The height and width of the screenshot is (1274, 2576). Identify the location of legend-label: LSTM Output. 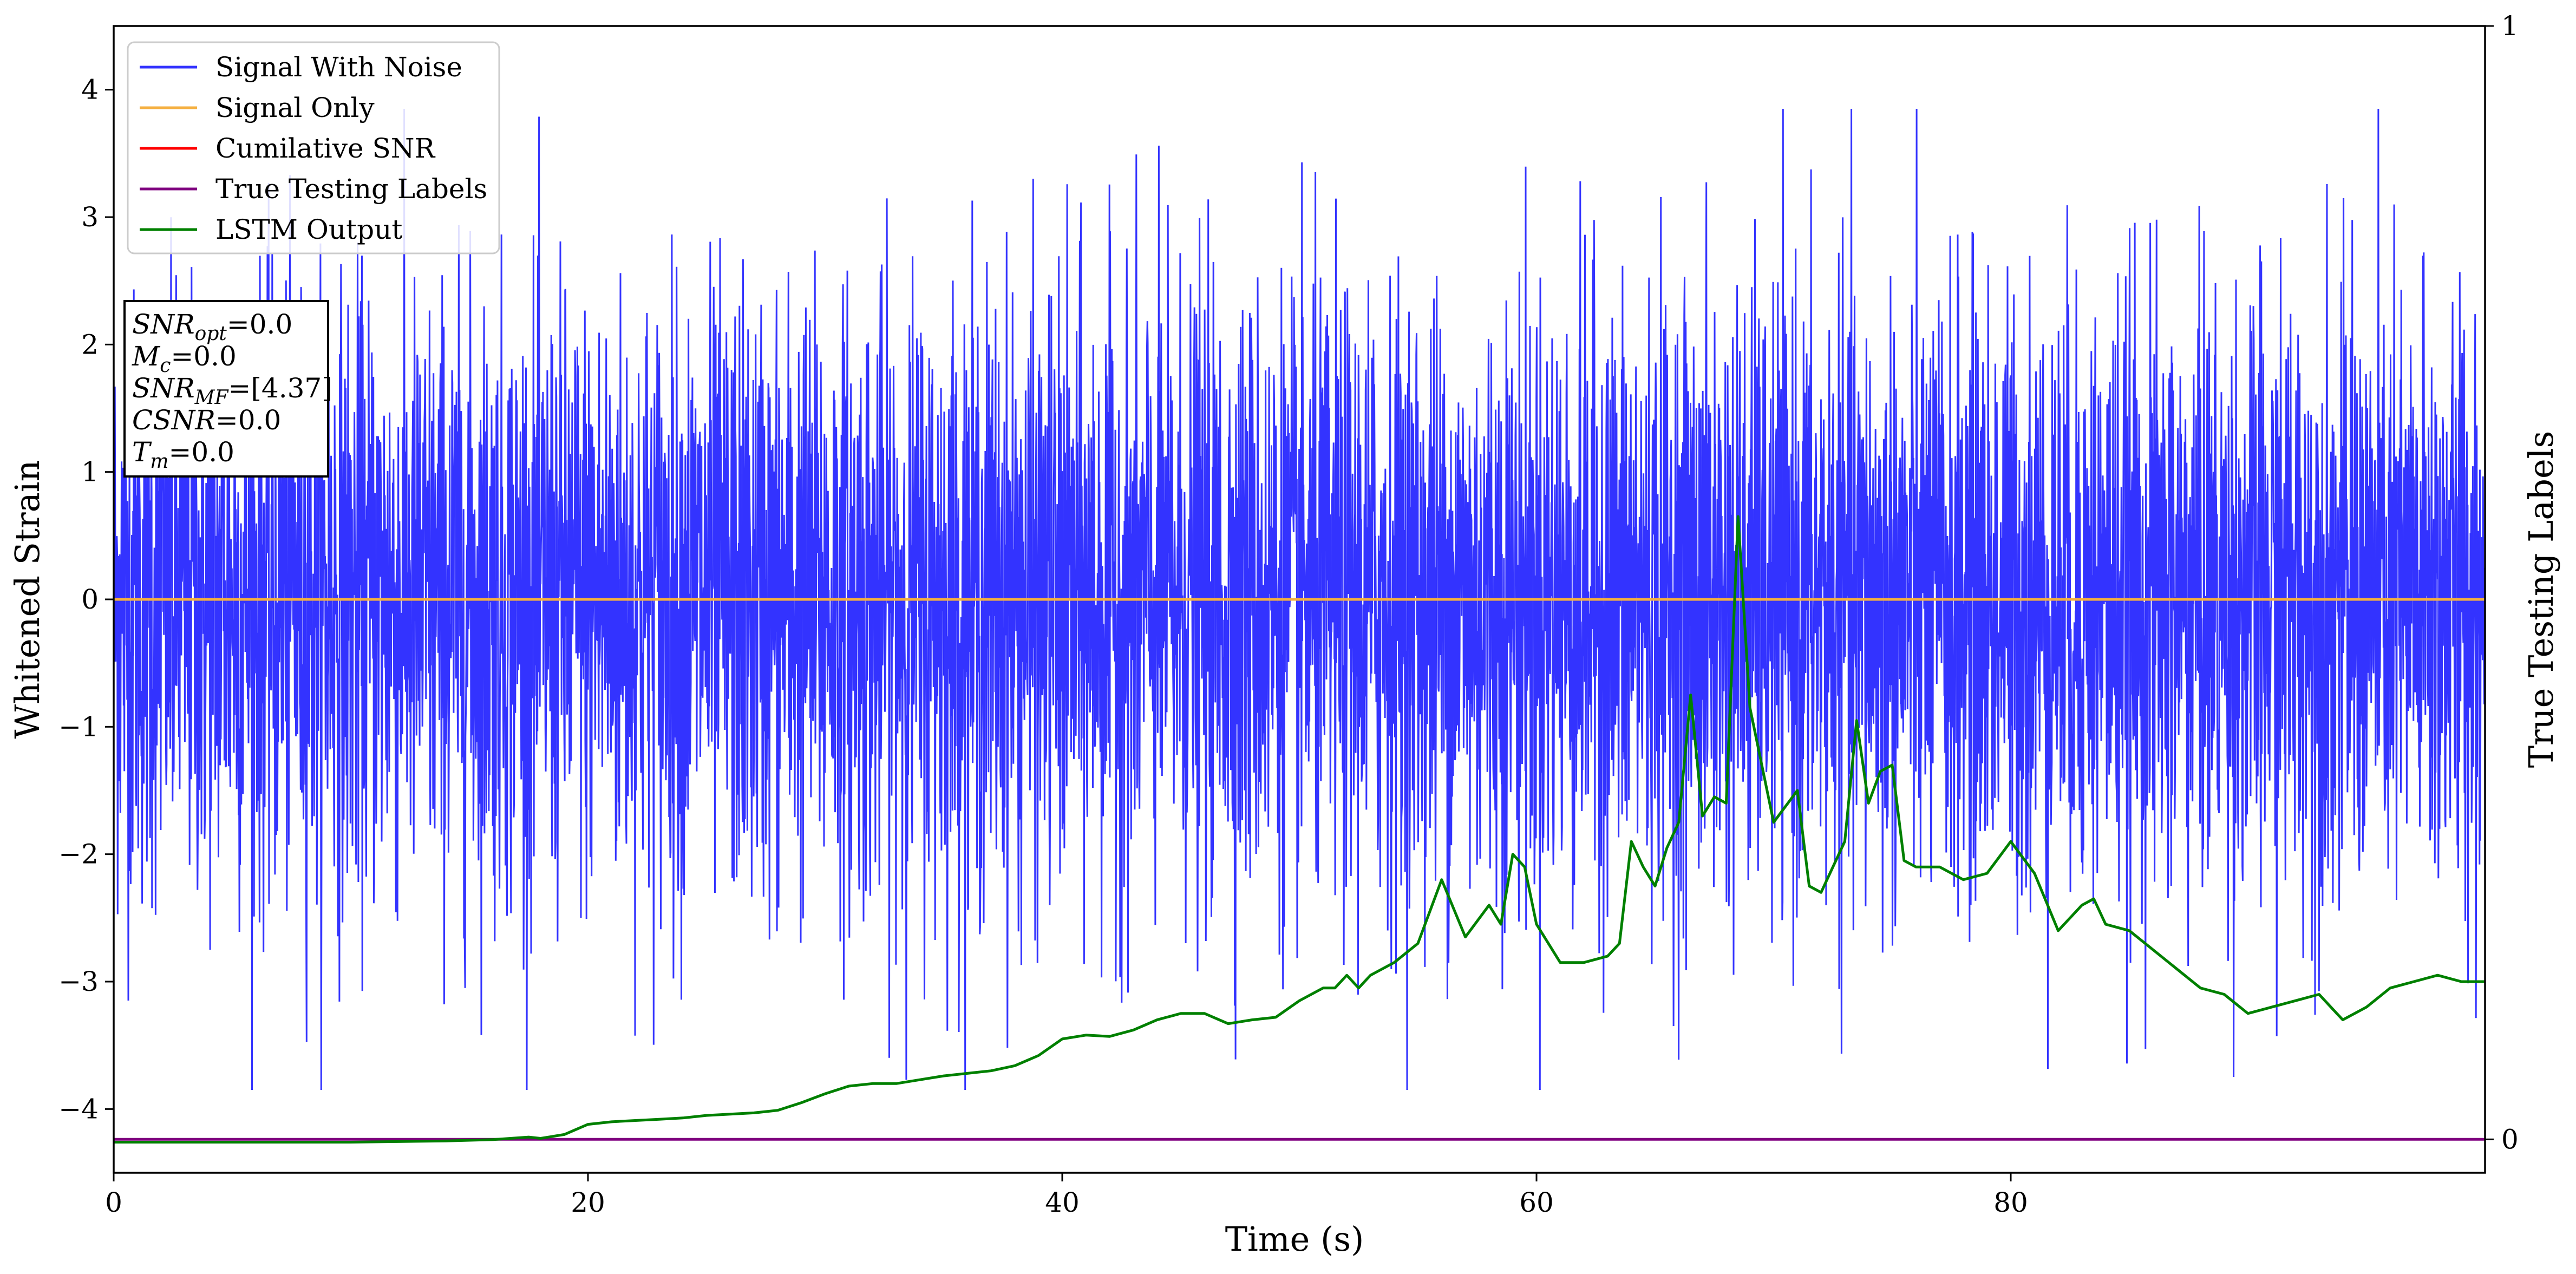
(308, 229).